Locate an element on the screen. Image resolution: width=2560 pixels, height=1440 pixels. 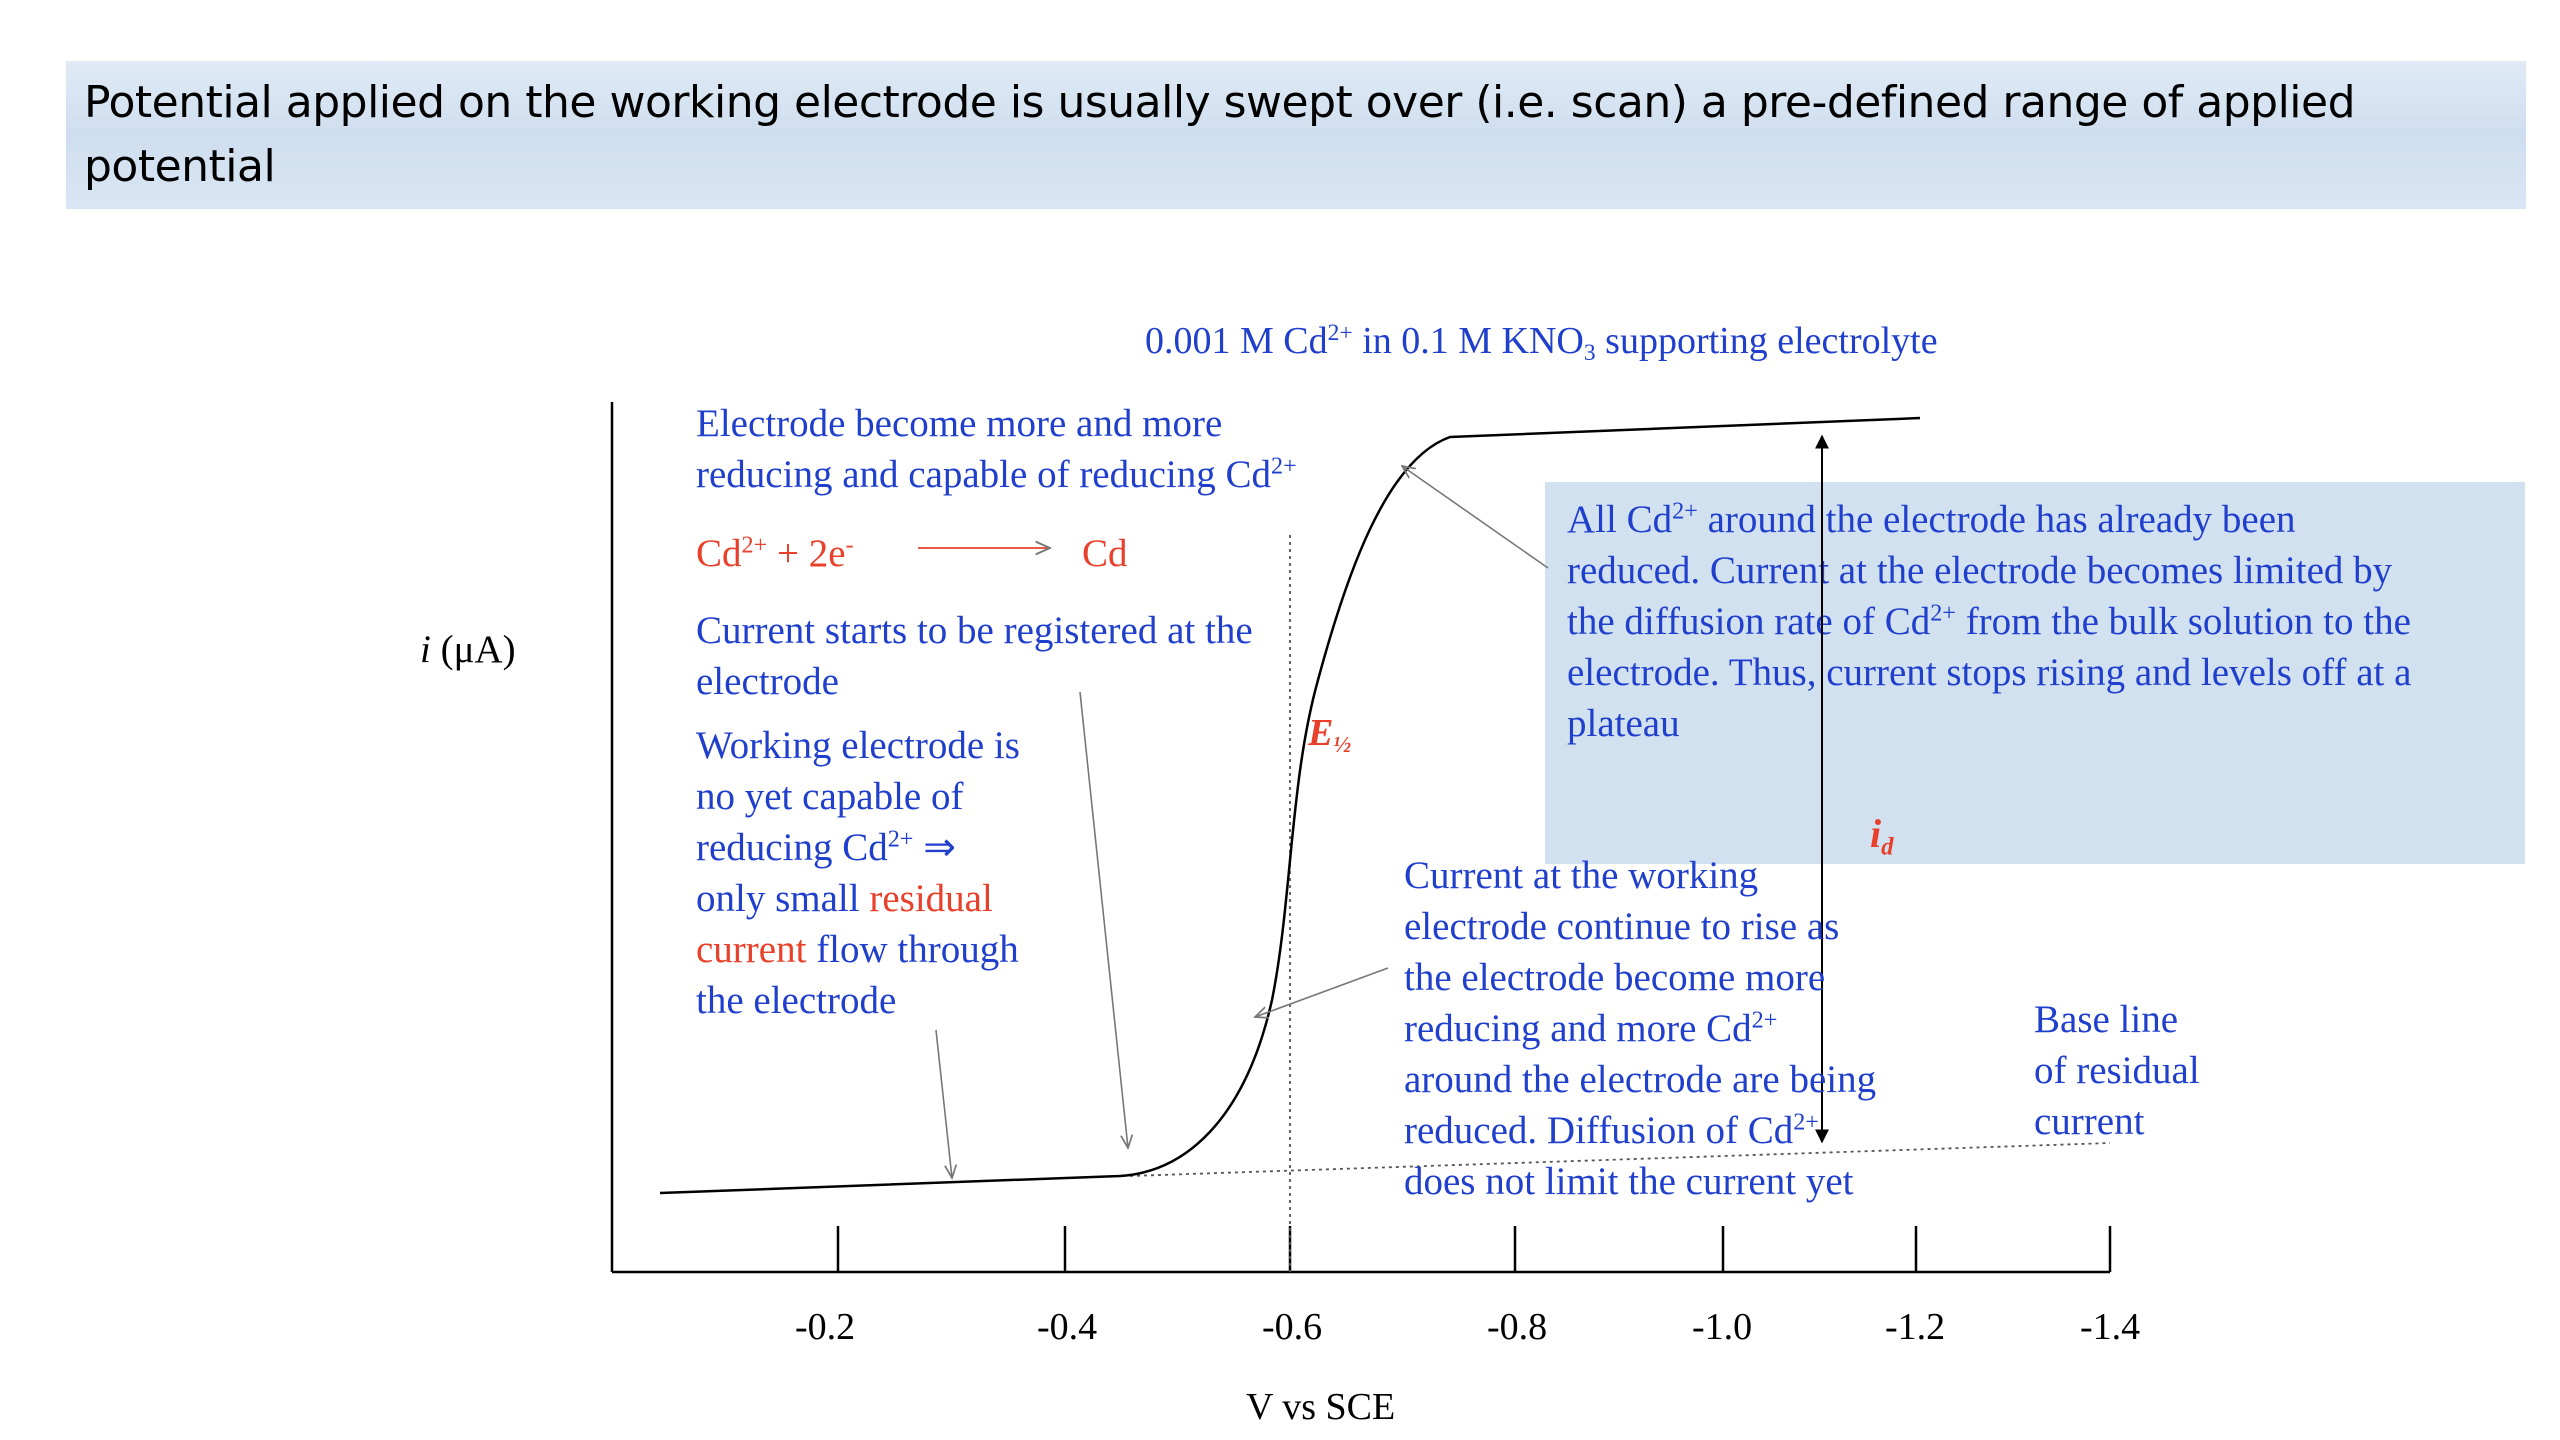
working-line-2: no yet capable of is located at coordinates (830, 796).